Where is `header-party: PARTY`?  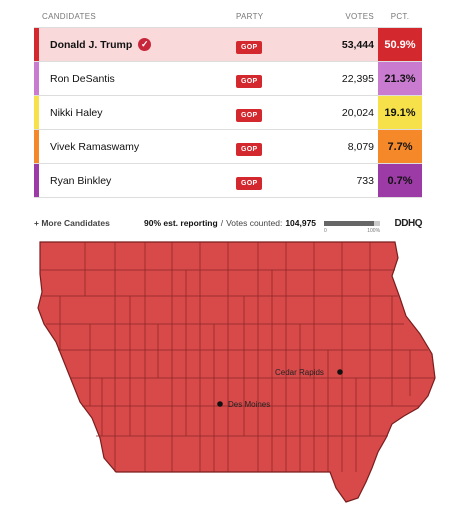 header-party: PARTY is located at coordinates (250, 16).